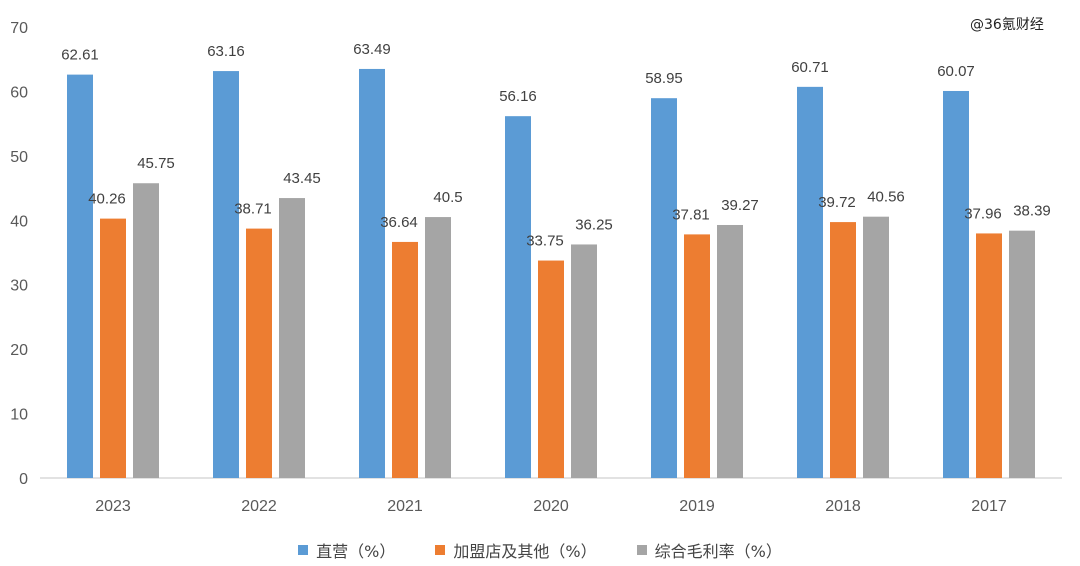 Image resolution: width=1080 pixels, height=566 pixels. Describe the element at coordinates (19, 92) in the screenshot. I see `y-tick-label: 60` at that location.